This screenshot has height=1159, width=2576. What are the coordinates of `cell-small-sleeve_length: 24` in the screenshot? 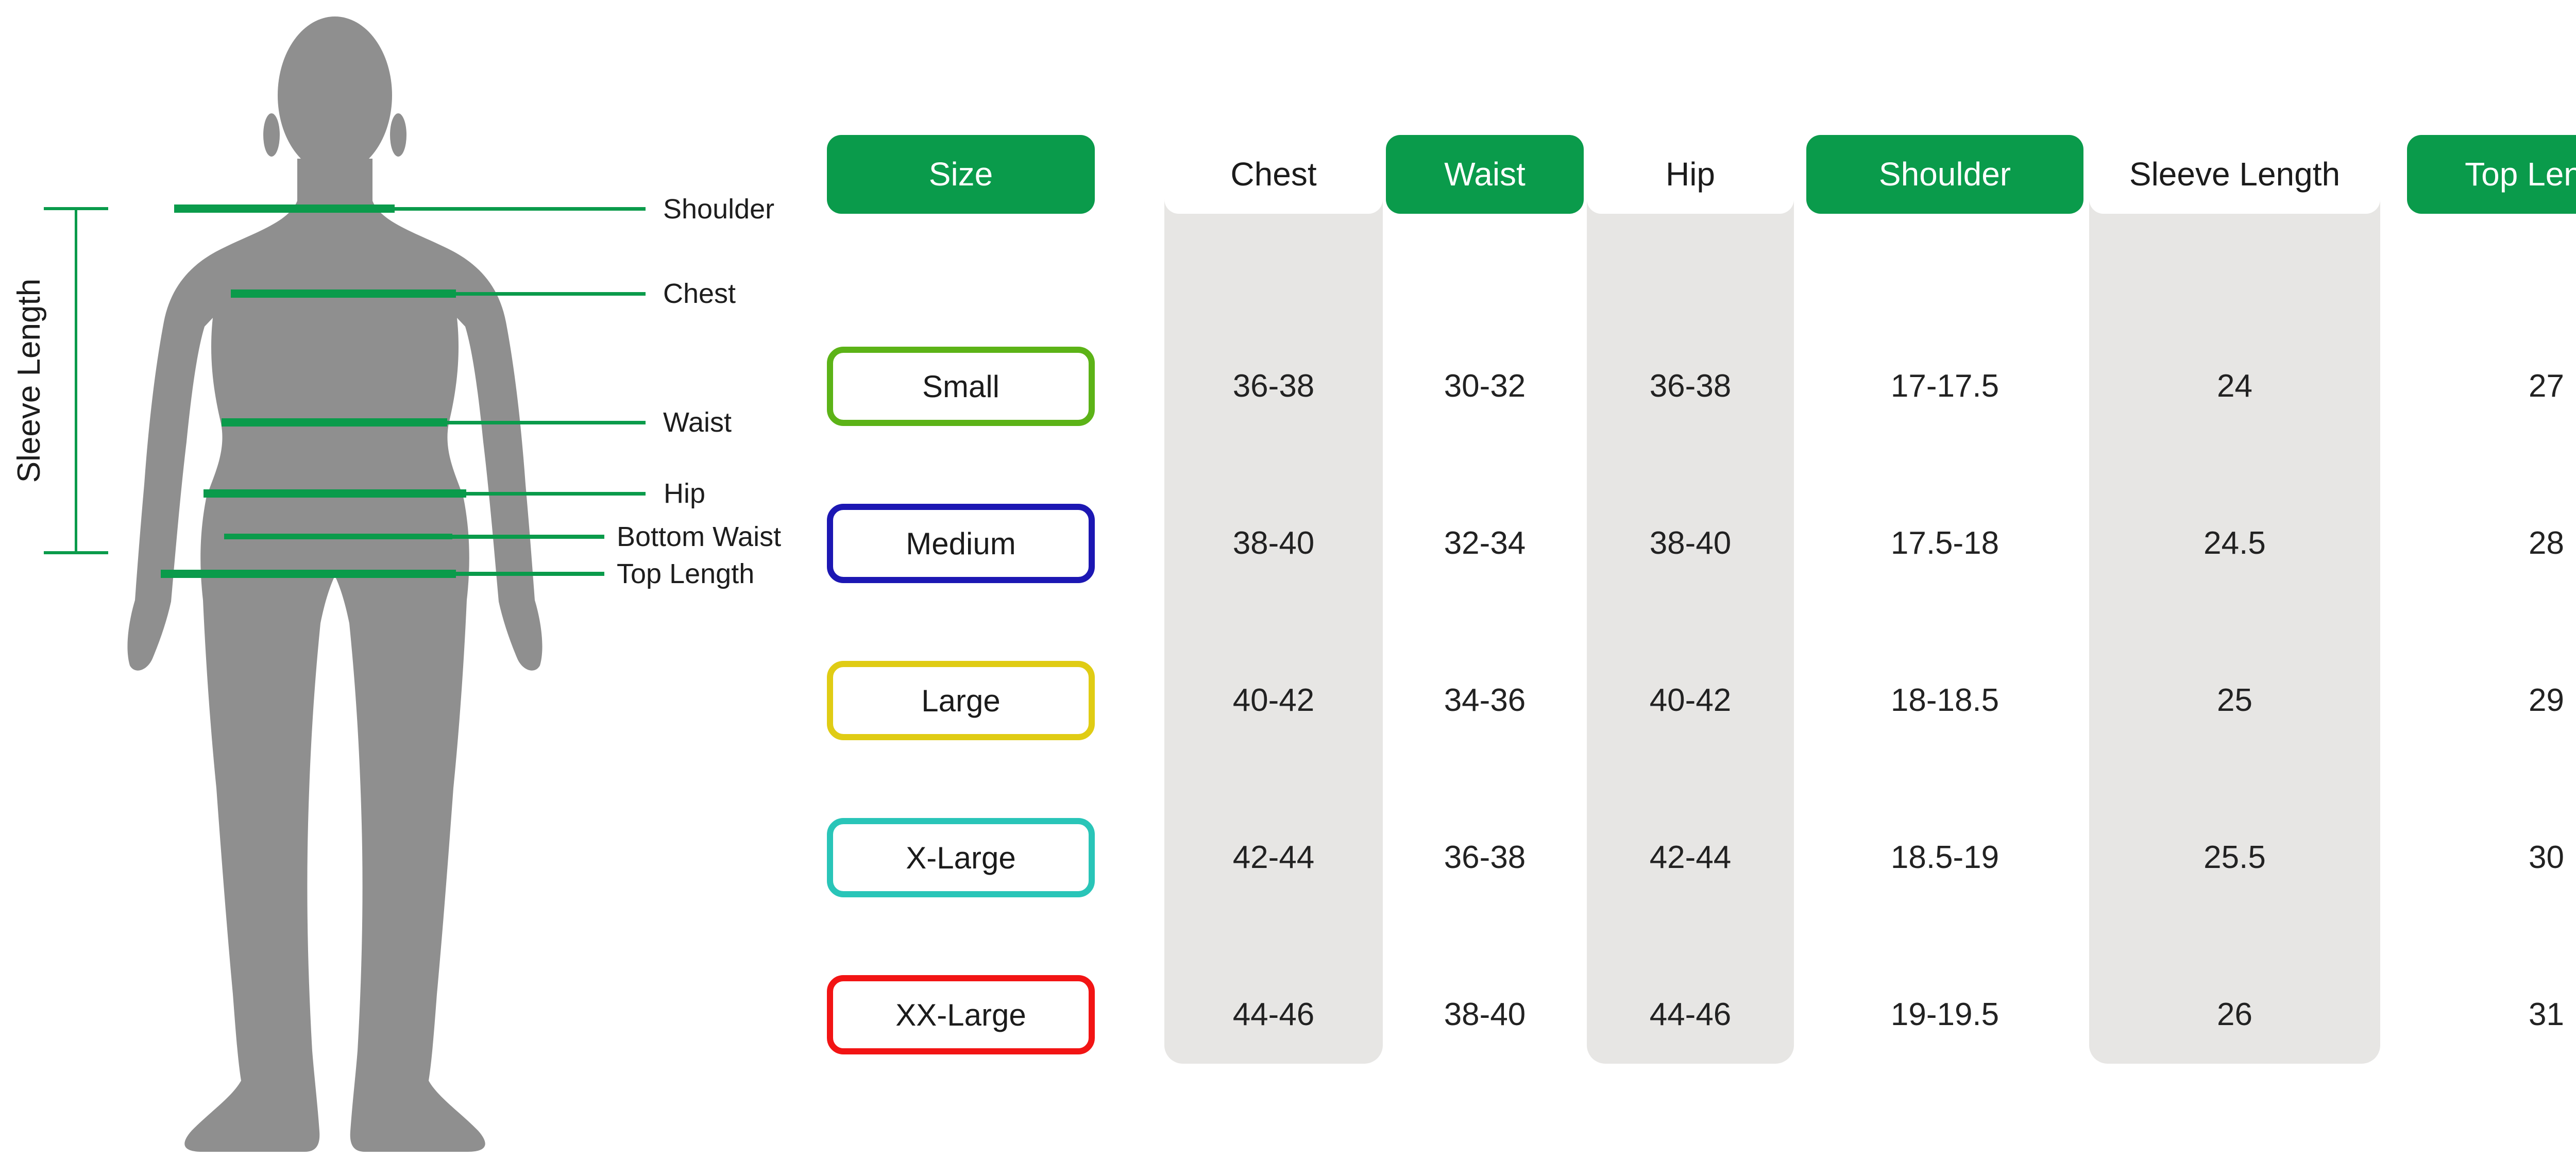 It's located at (2234, 386).